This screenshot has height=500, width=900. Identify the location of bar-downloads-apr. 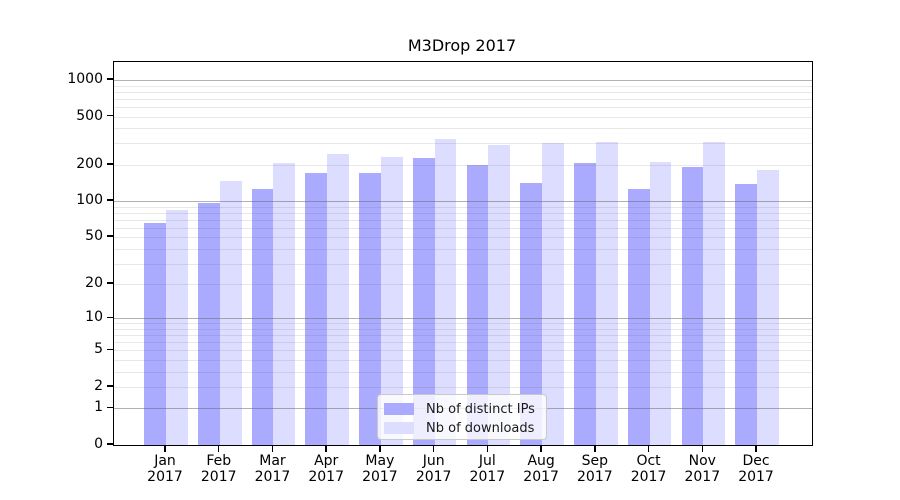
(338, 299).